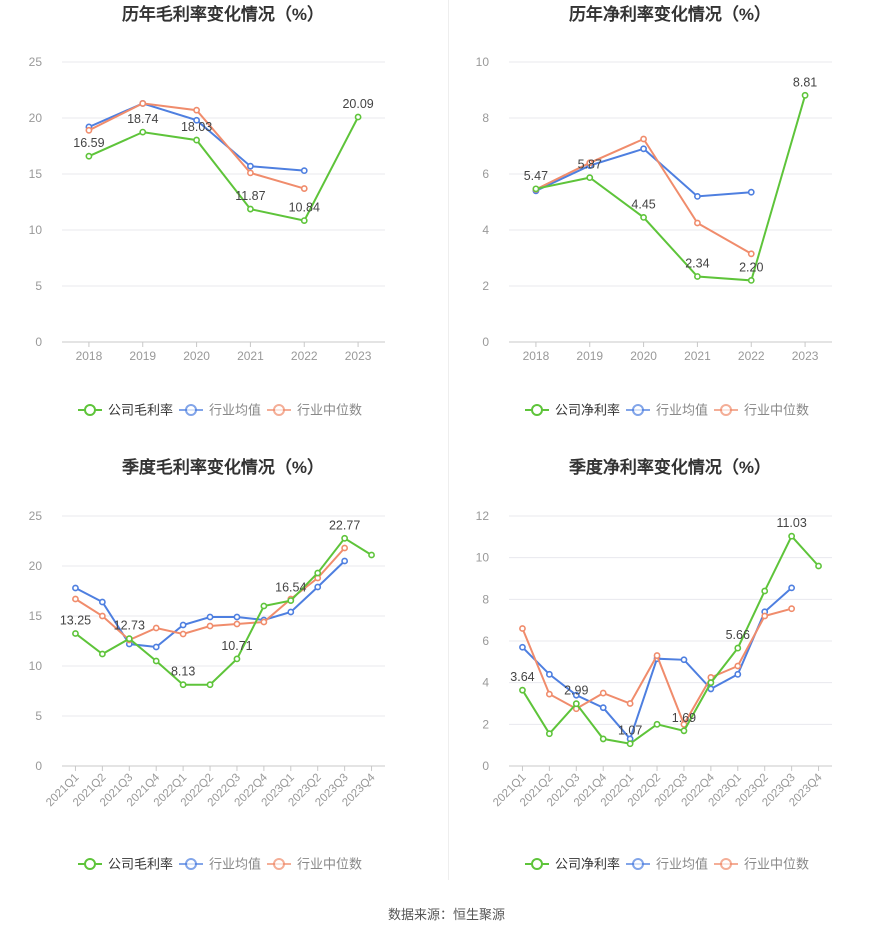 The image size is (893, 935). I want to click on data-label: 2.20, so click(751, 267).